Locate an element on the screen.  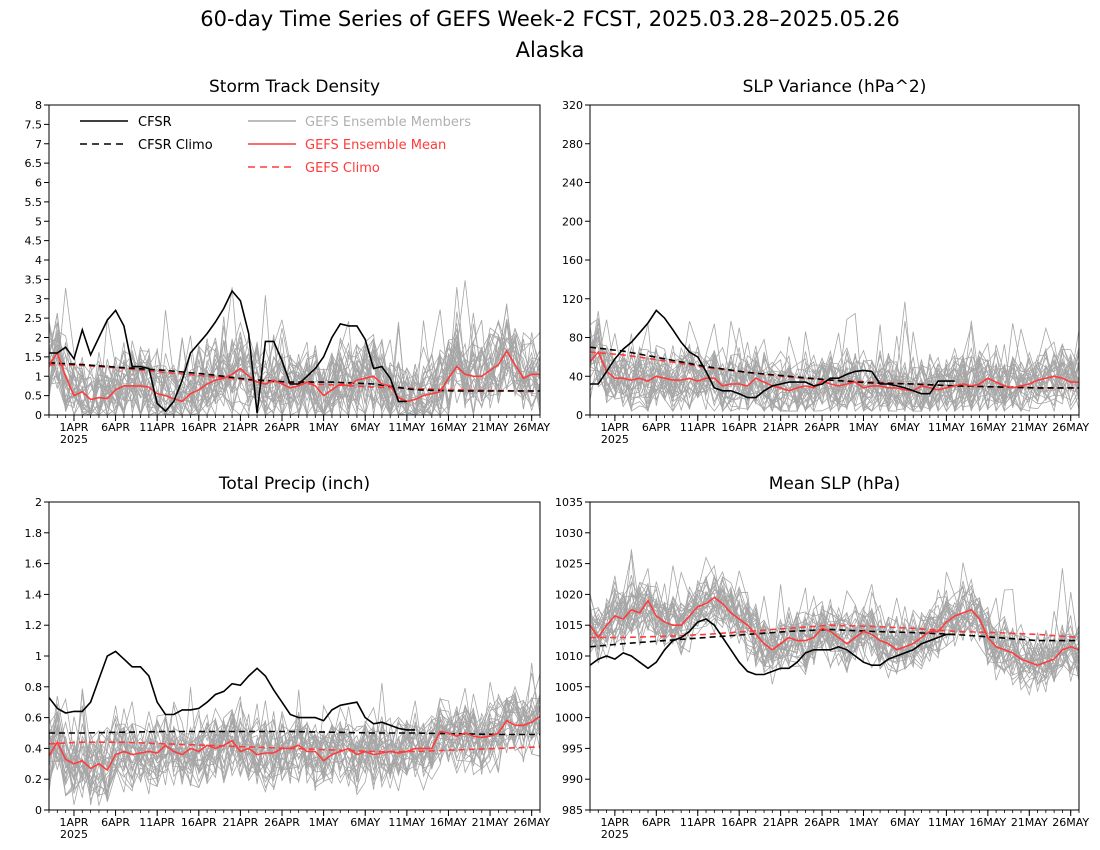
mean-slp-xtick-label: 26APR is located at coordinates (822, 822).